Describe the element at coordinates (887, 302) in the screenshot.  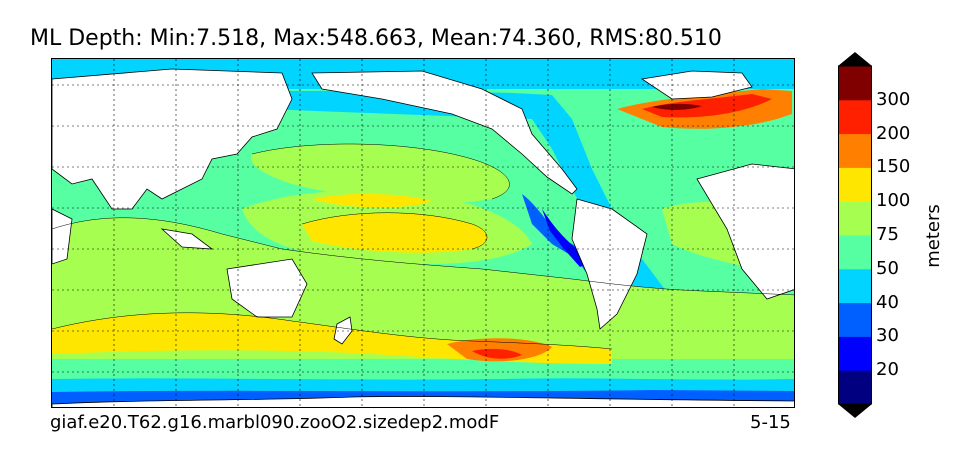
I see `colorbar-tick-label: 40` at that location.